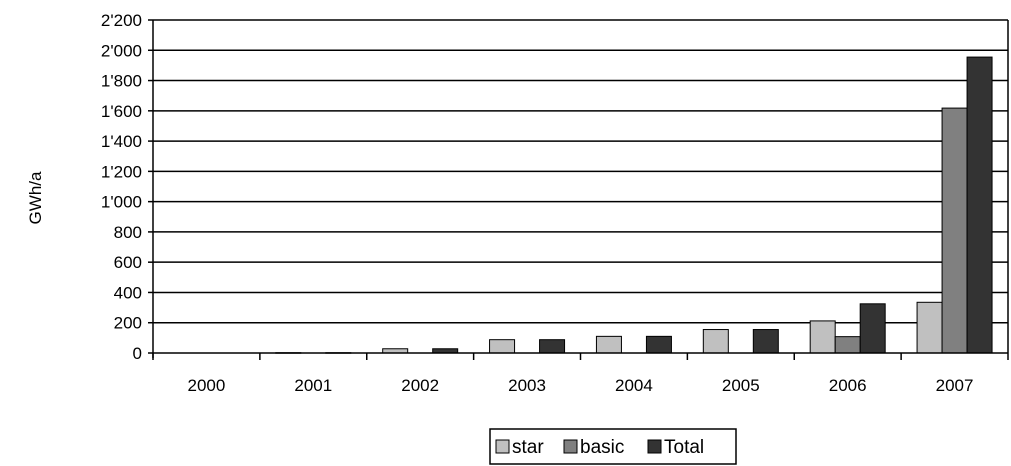 The image size is (1011, 466). I want to click on x-tick-label: 2000, so click(207, 385).